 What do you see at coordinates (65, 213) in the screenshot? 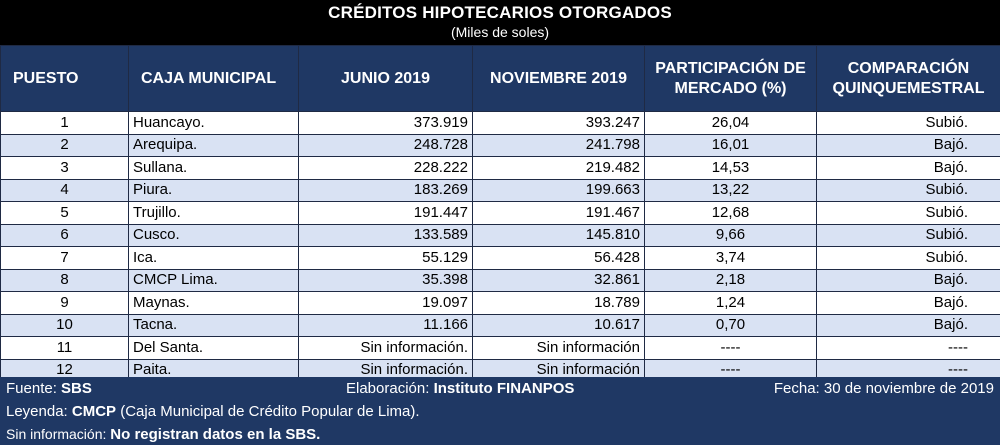
I see `cell-rank: 5` at bounding box center [65, 213].